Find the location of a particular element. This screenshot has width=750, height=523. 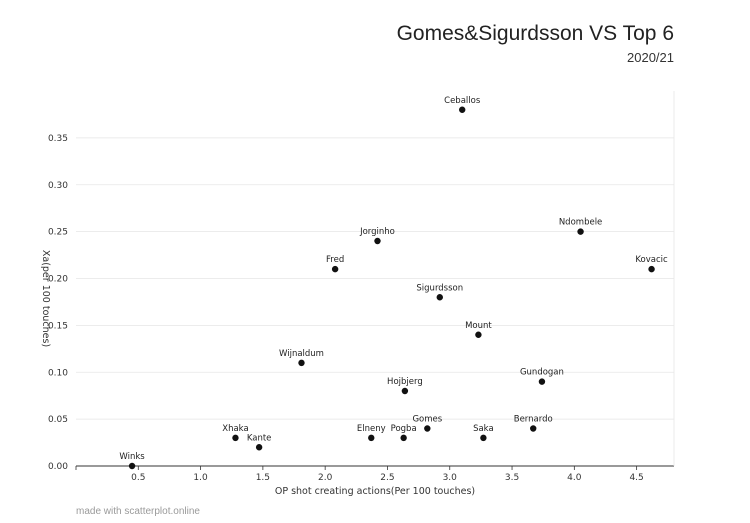

point-label: Saka is located at coordinates (483, 429).